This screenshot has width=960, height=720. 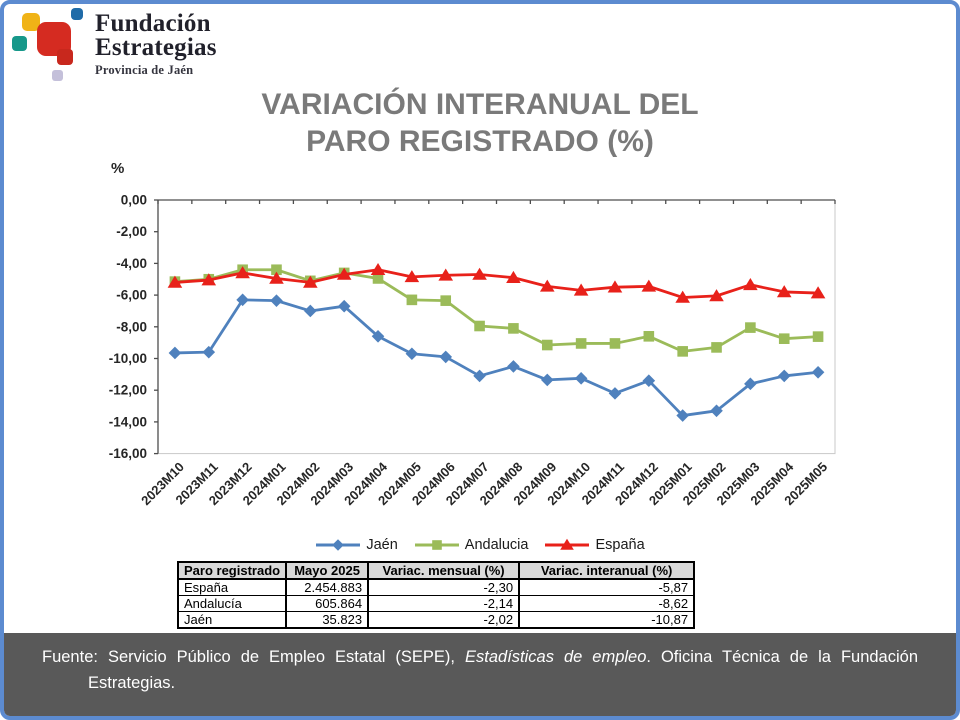 I want to click on series-line-jaen, so click(x=496, y=357).